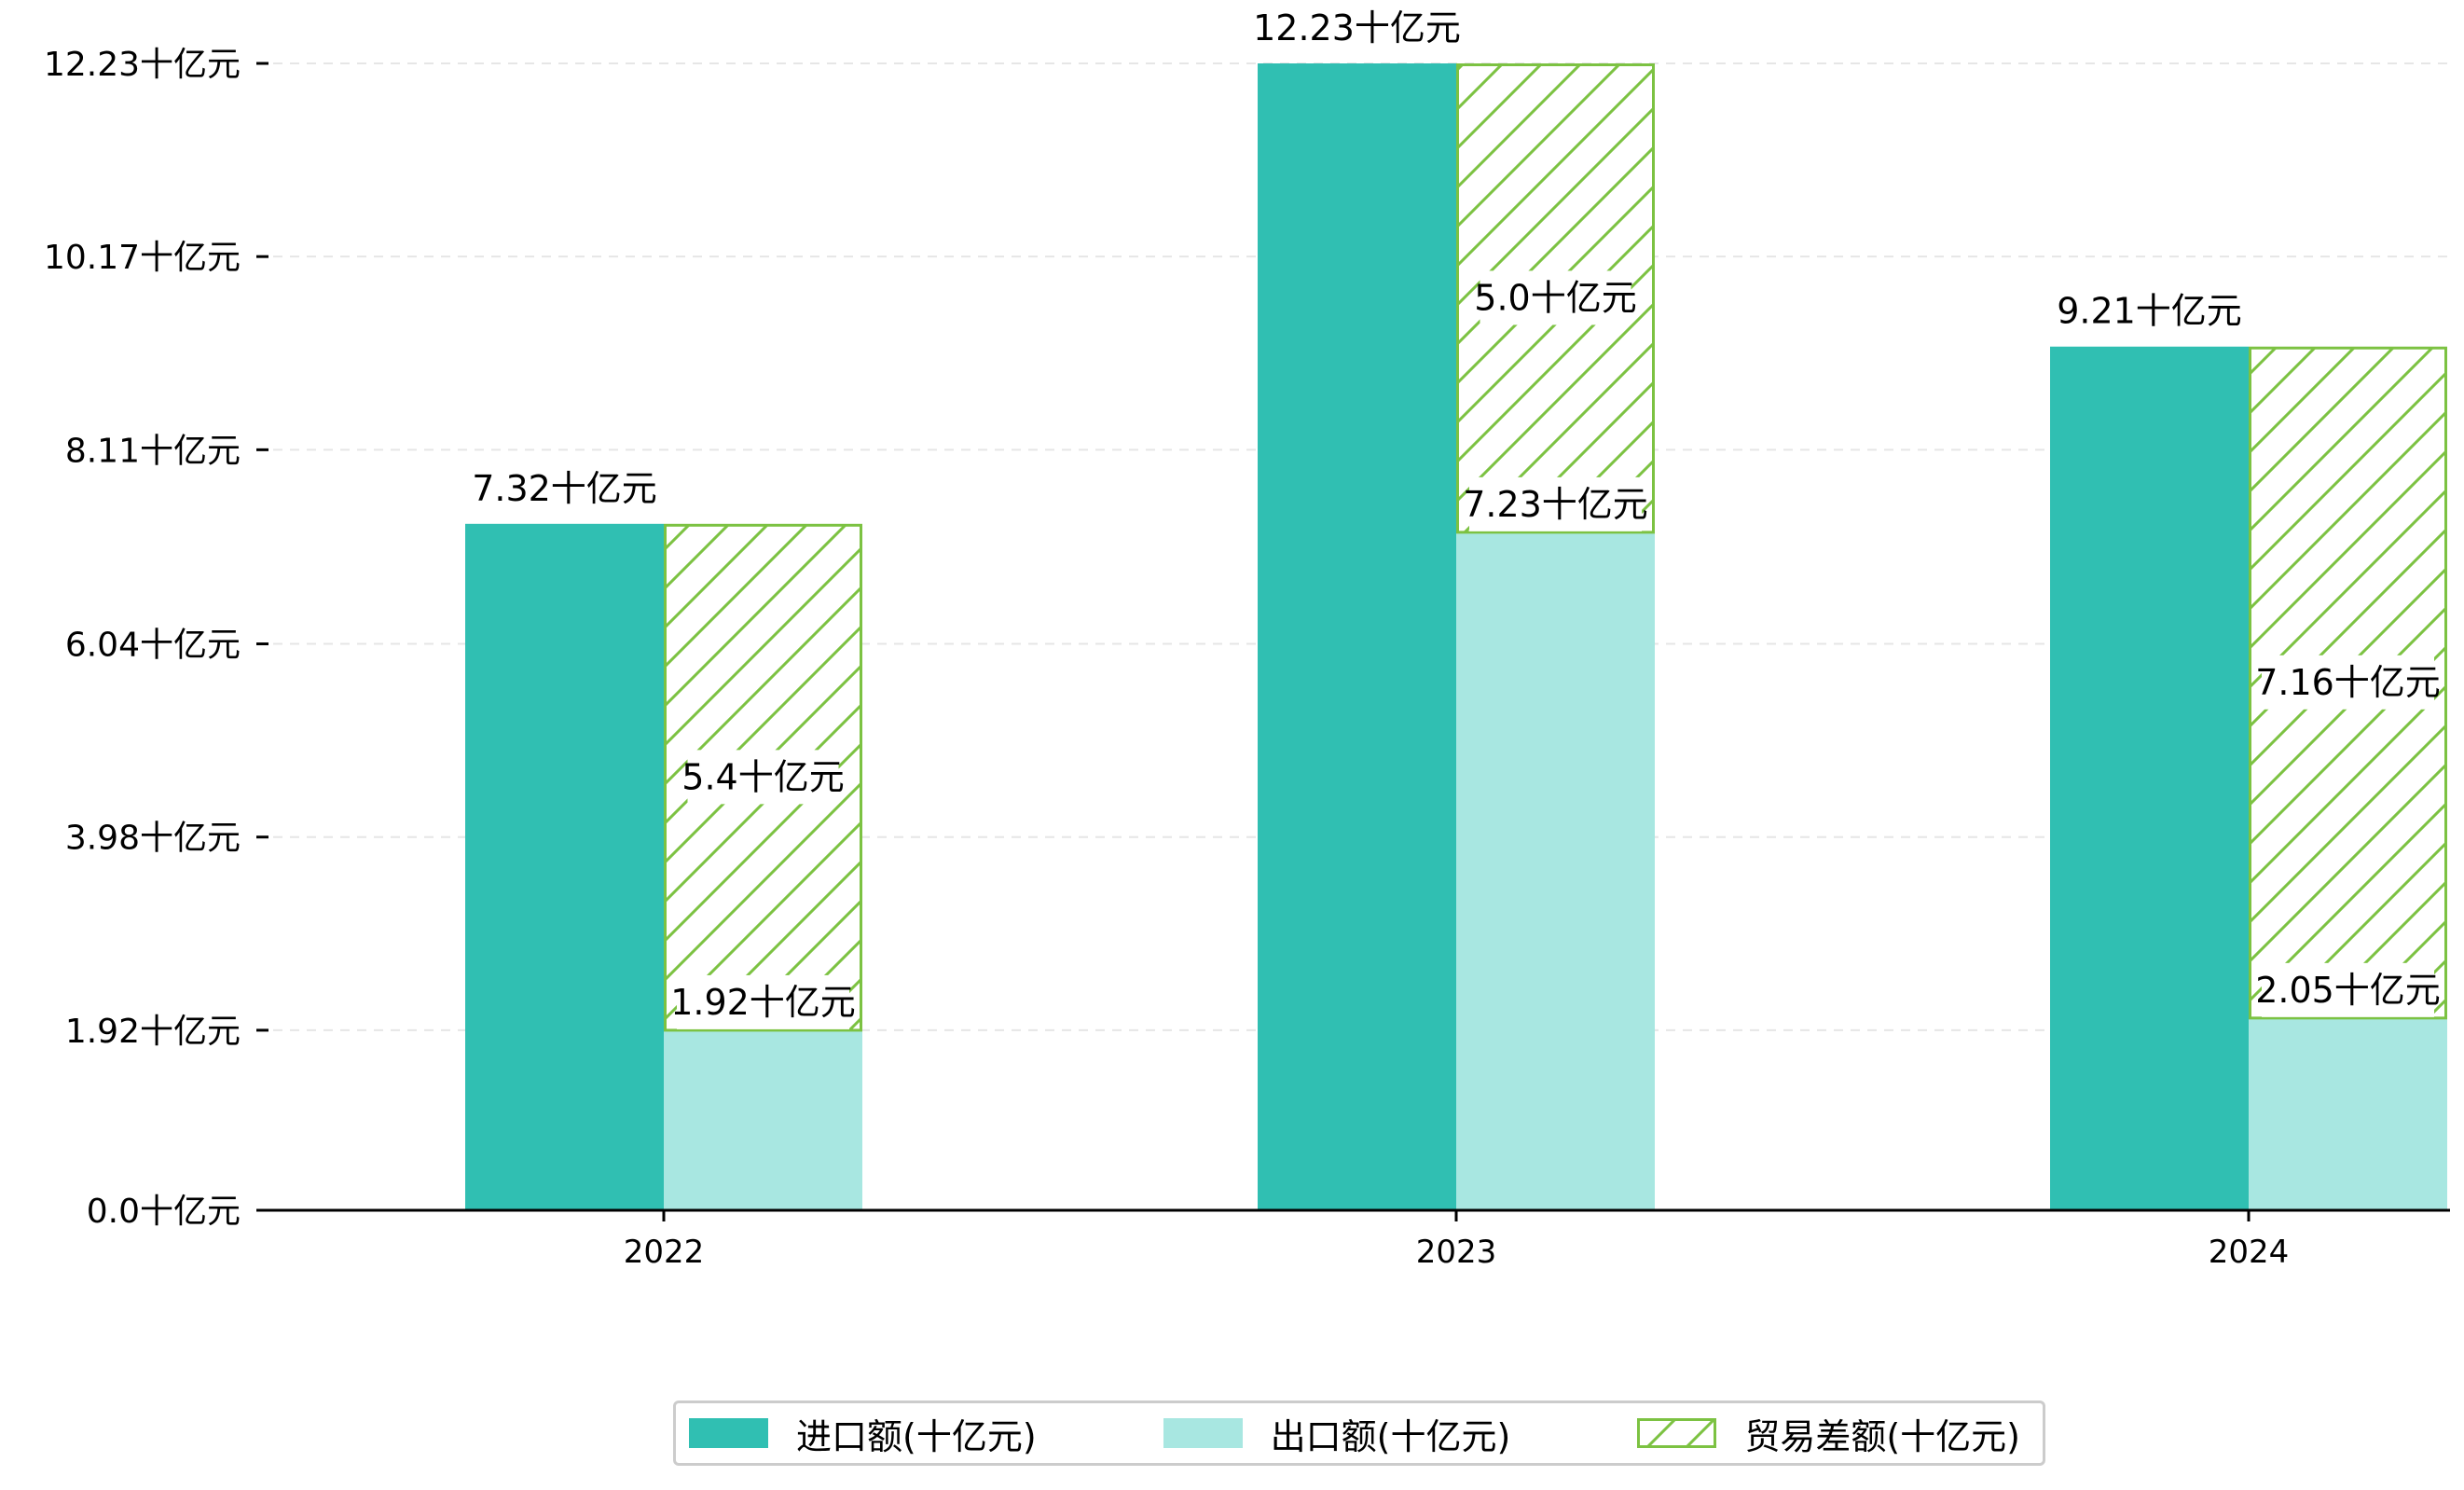 The height and width of the screenshot is (1490, 2464). I want to click on bar-exports-2022, so click(763, 1119).